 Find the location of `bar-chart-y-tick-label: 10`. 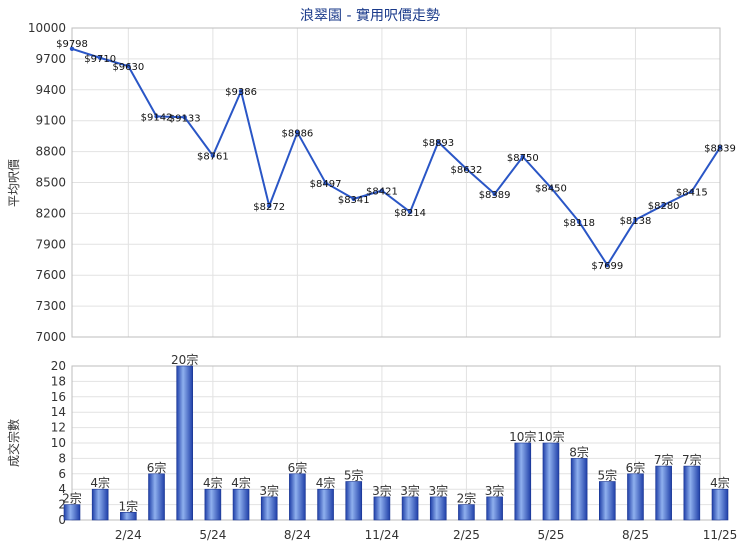

bar-chart-y-tick-label: 10 is located at coordinates (58, 443).